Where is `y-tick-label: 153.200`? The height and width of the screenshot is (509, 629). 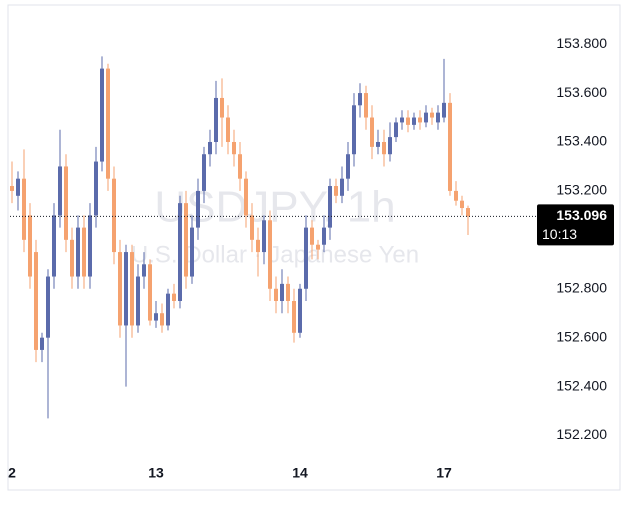
y-tick-label: 153.200 is located at coordinates (581, 190).